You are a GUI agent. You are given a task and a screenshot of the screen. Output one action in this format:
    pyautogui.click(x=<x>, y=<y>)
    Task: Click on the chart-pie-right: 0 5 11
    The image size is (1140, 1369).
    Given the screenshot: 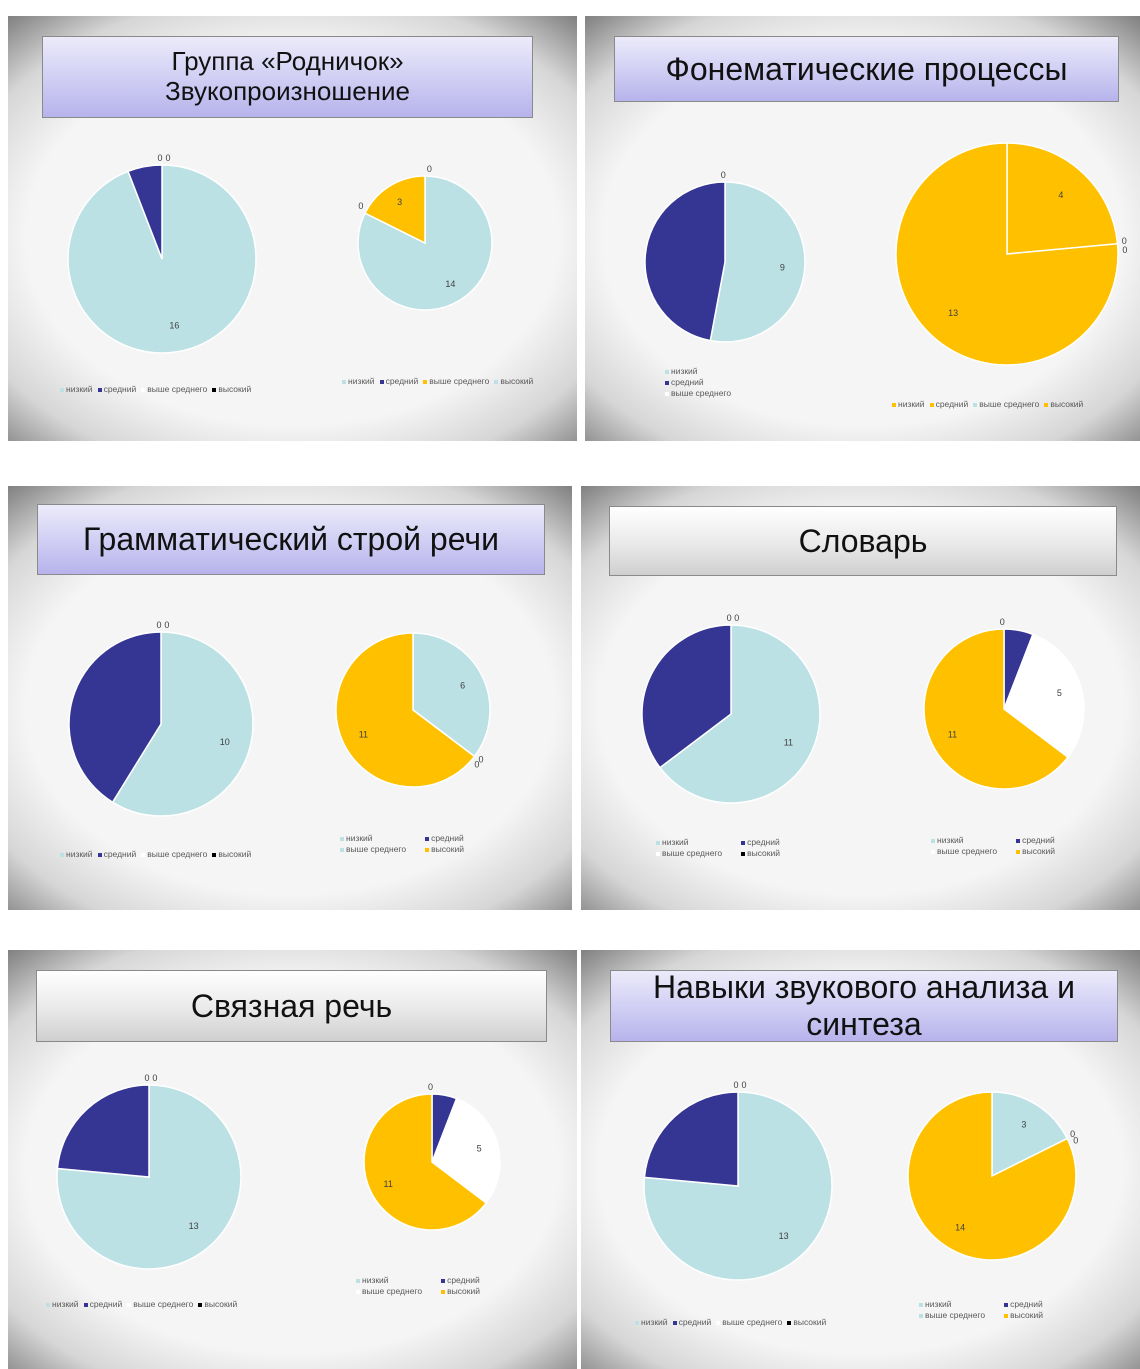 What is the action you would take?
    pyautogui.click(x=432, y=1156)
    